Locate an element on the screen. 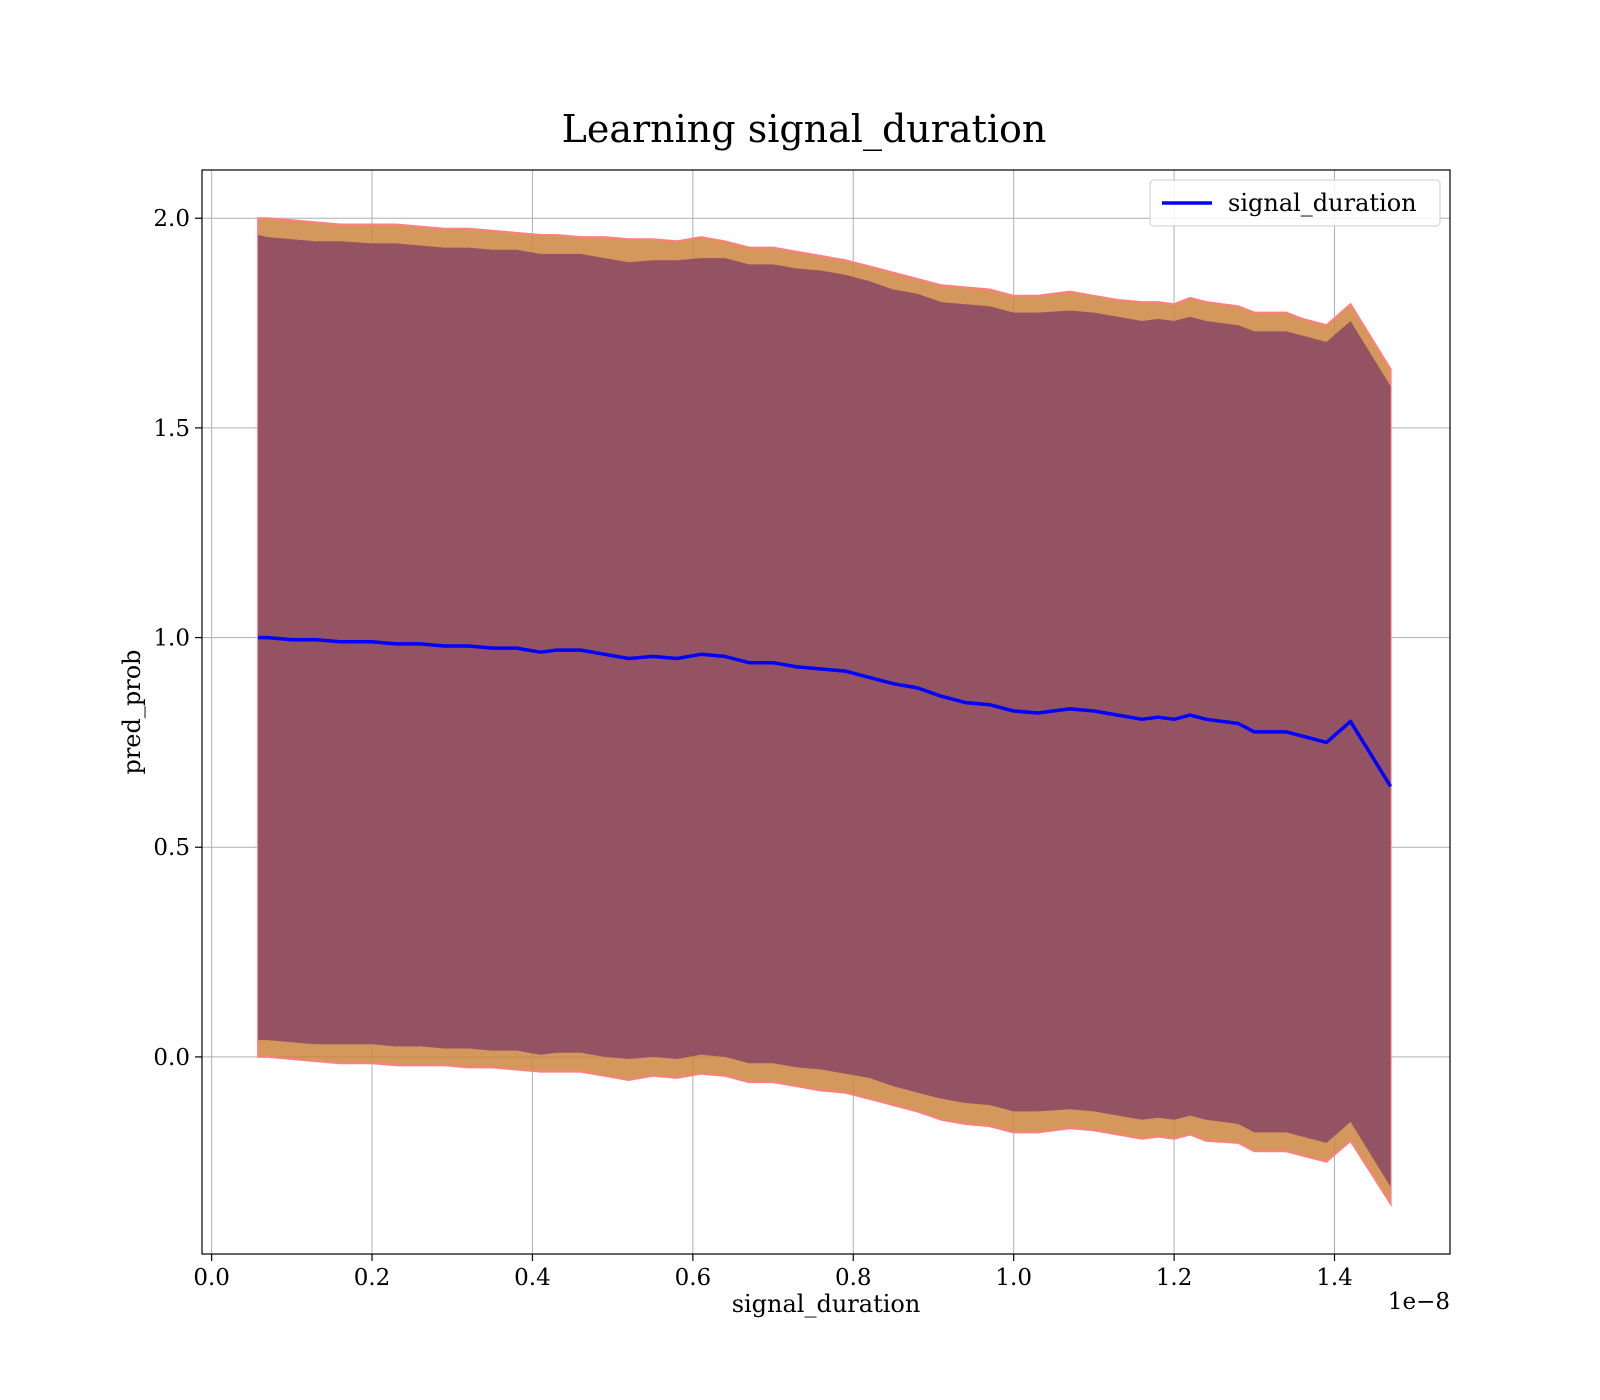  y-tick-label: 1.5 is located at coordinates (171, 429).